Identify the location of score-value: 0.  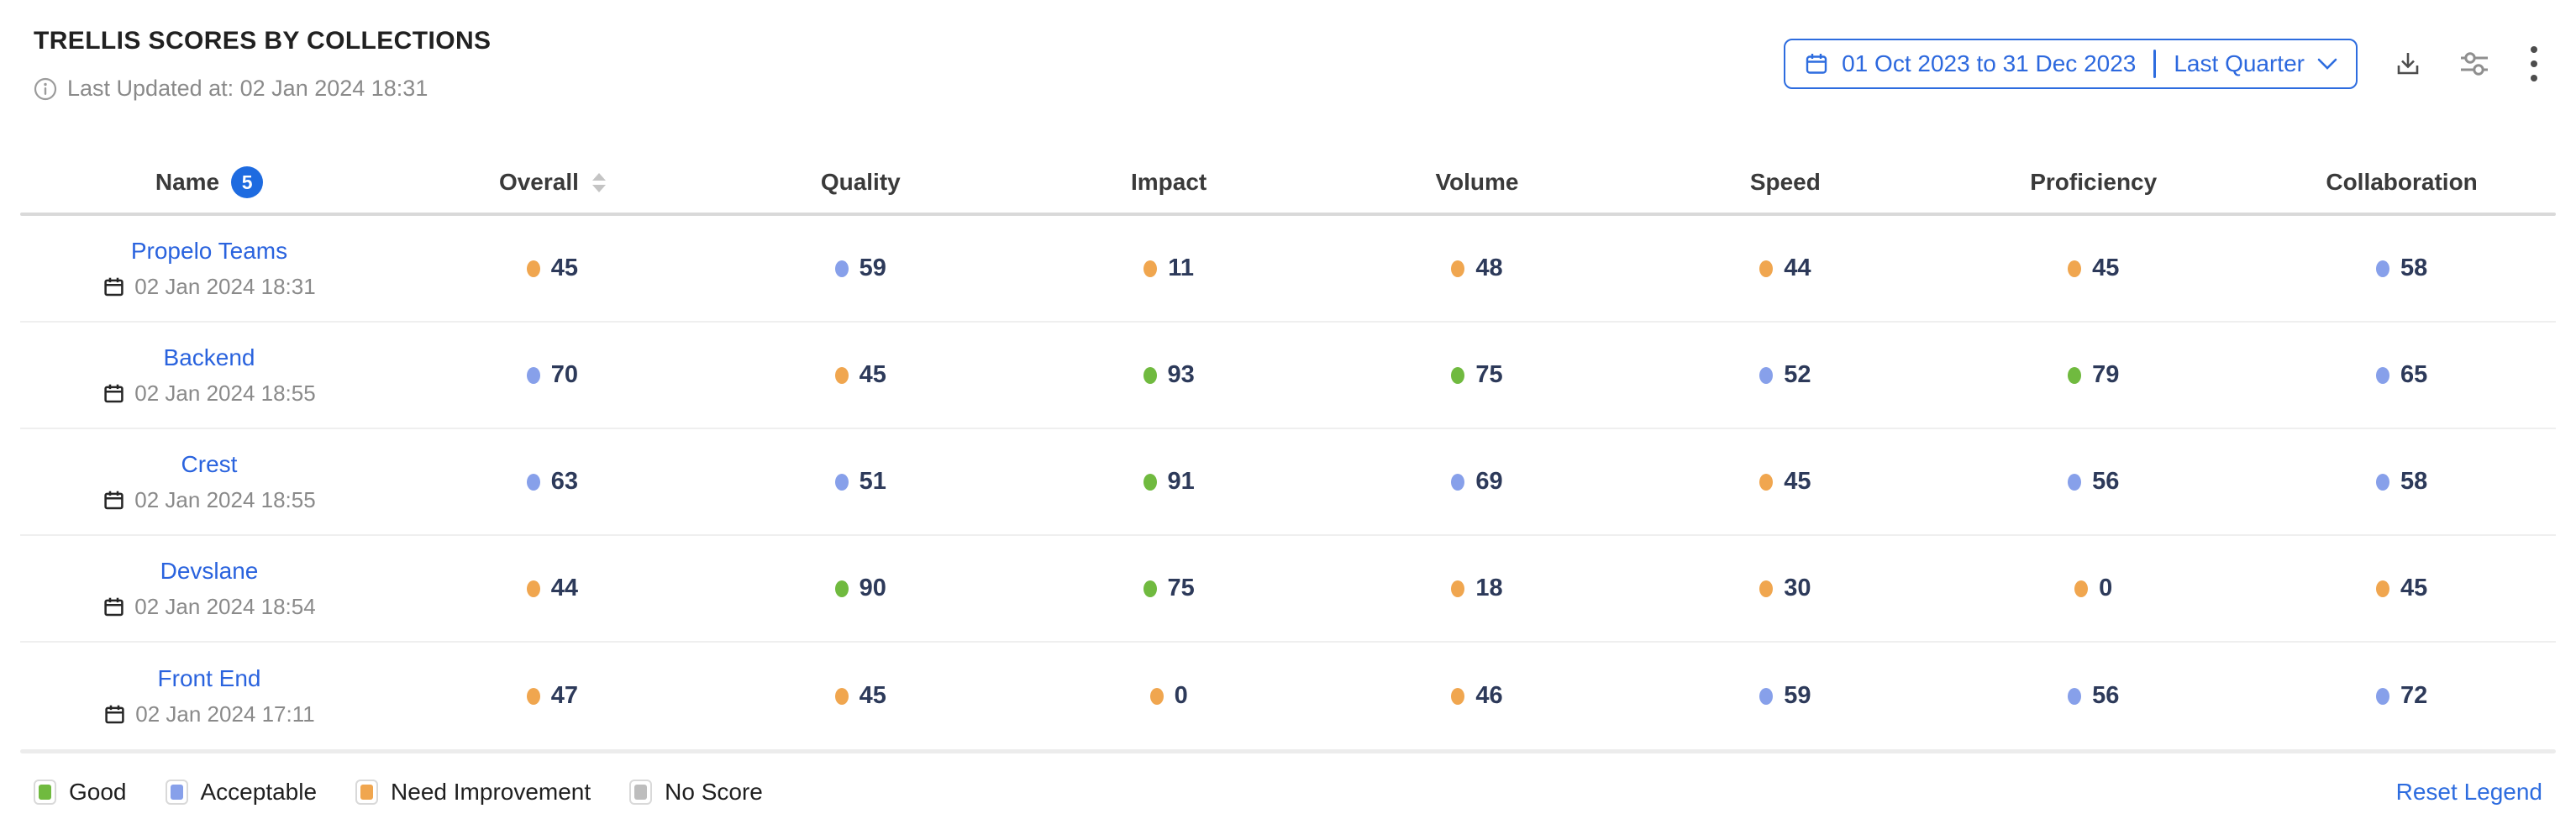
(2106, 588).